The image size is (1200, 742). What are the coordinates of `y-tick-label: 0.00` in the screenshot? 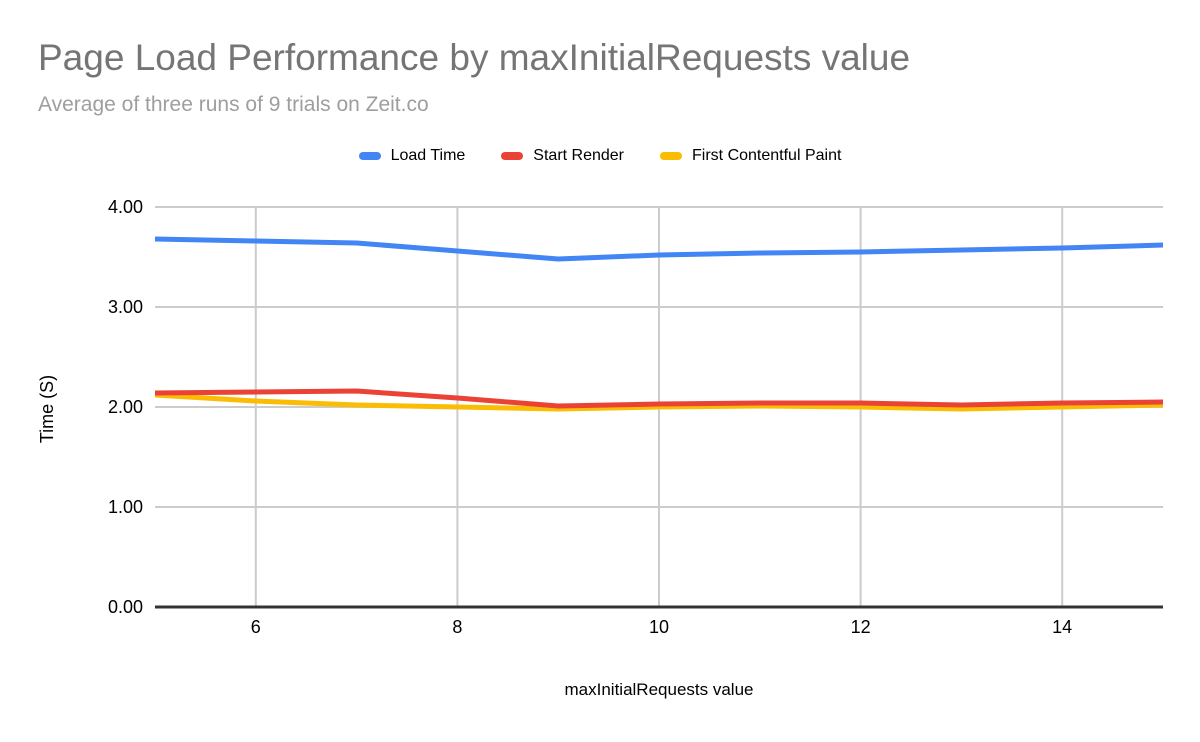 It's located at (125, 607).